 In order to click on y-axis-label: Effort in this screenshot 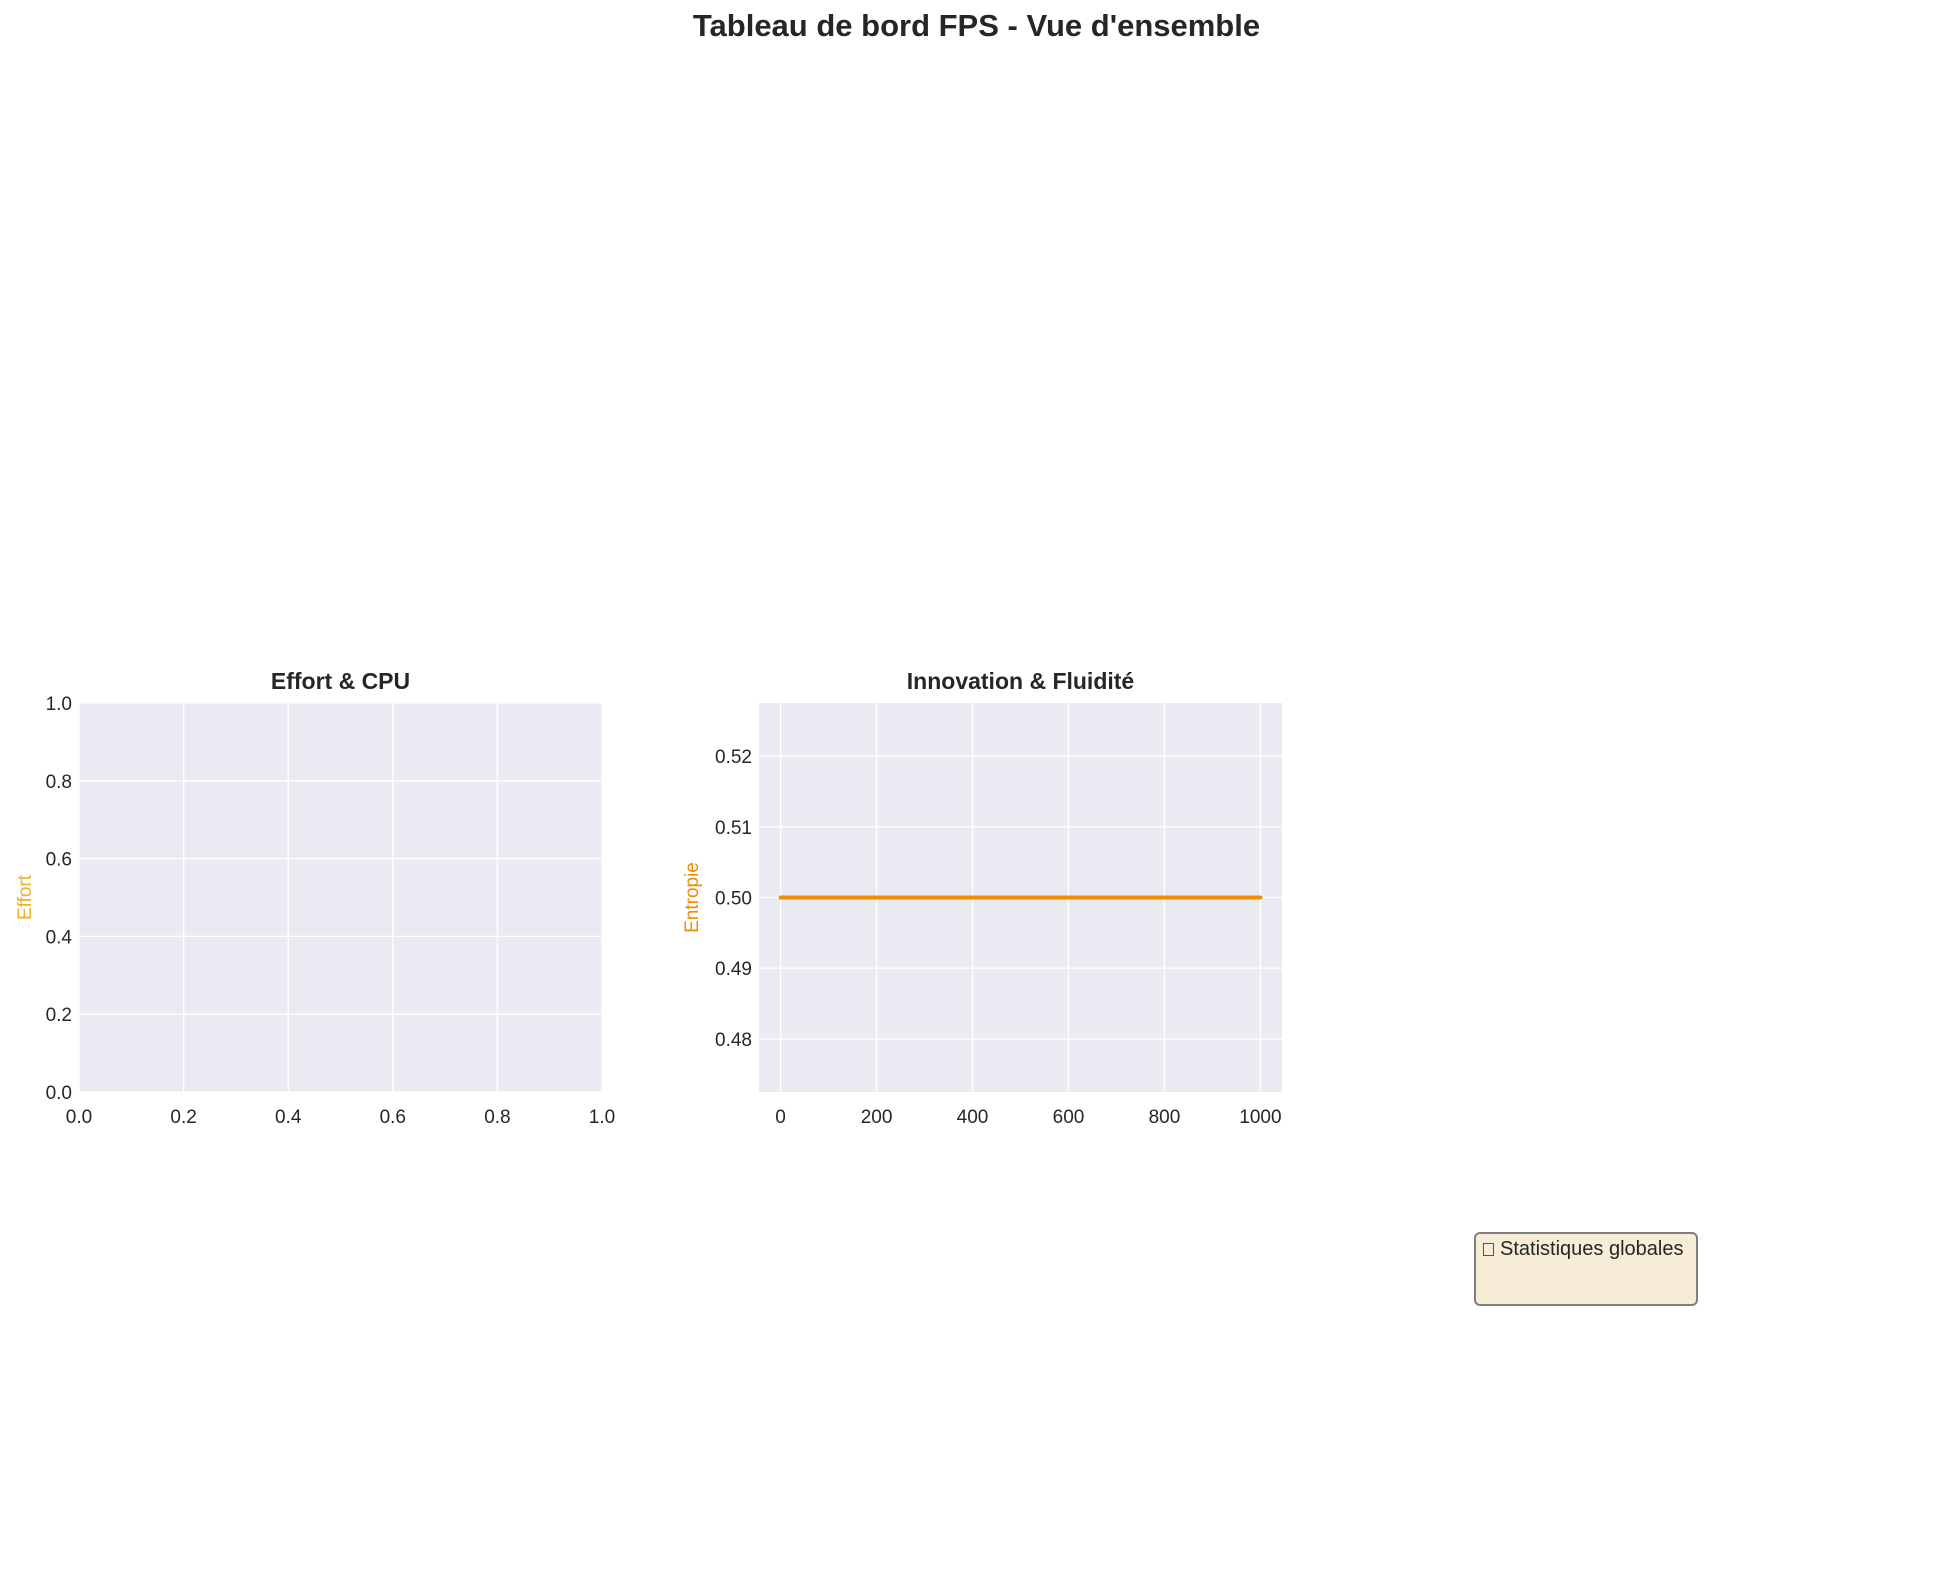, I will do `click(25, 897)`.